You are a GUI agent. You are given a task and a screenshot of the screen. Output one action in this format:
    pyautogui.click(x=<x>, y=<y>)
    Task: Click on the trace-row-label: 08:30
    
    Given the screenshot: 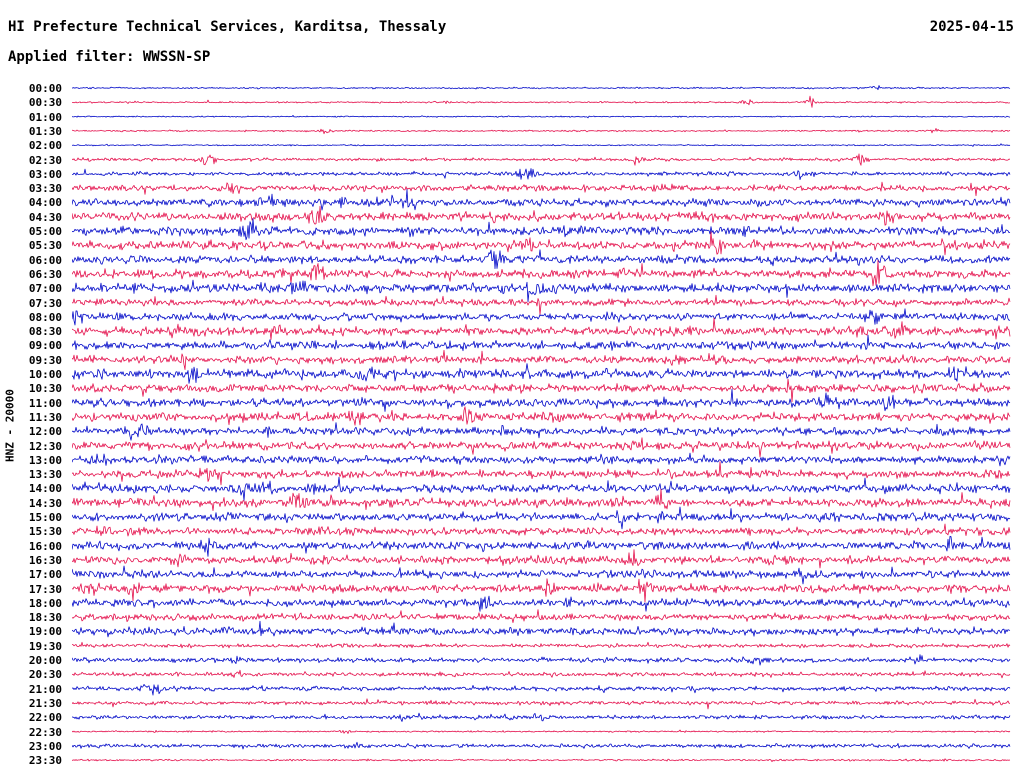 What is the action you would take?
    pyautogui.click(x=45, y=332)
    